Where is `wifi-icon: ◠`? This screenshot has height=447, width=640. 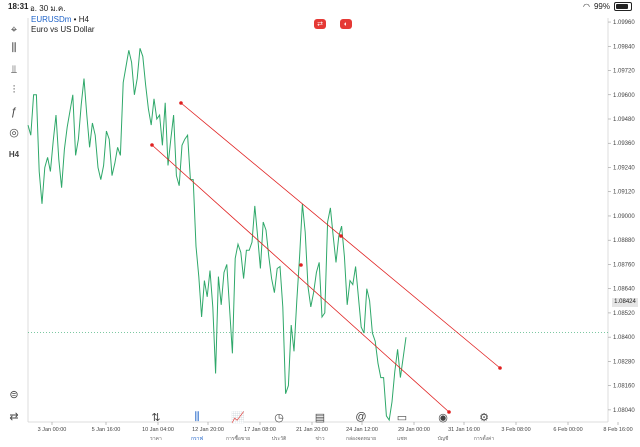 wifi-icon: ◠ is located at coordinates (586, 6).